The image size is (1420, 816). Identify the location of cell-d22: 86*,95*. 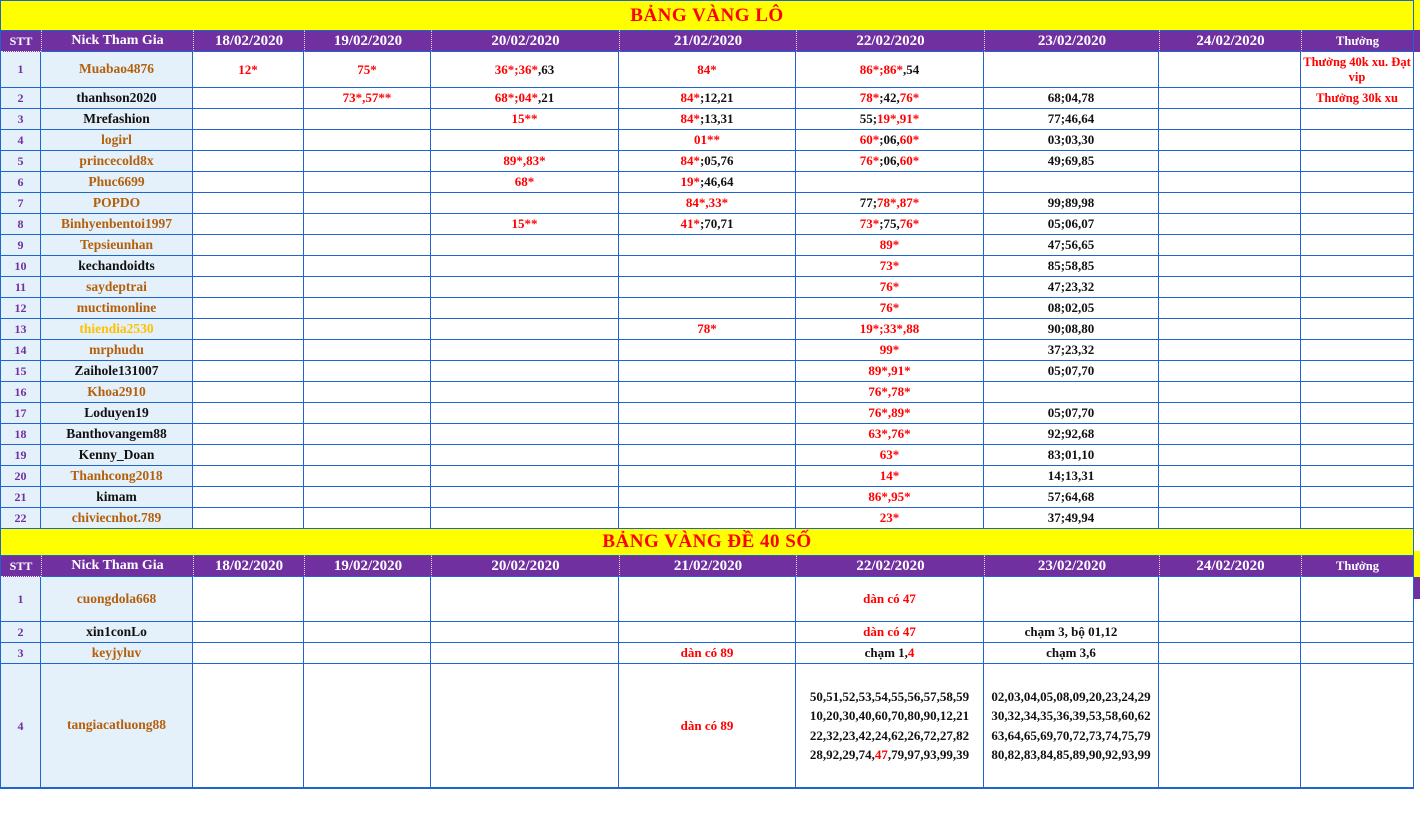
(890, 497).